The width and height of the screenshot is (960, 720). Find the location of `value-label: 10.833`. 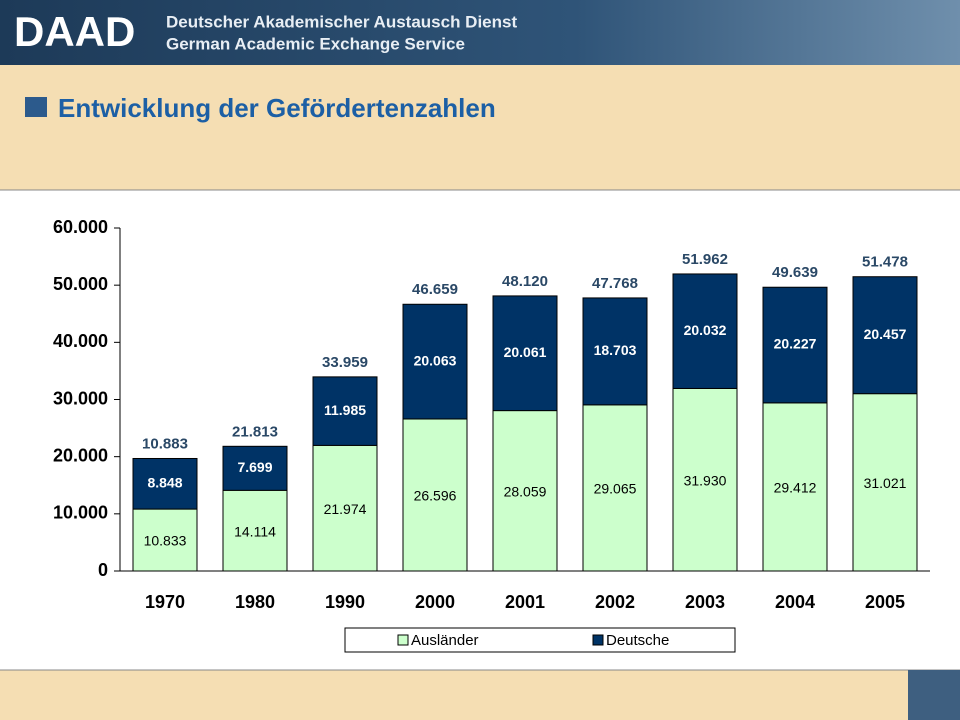

value-label: 10.833 is located at coordinates (165, 541).